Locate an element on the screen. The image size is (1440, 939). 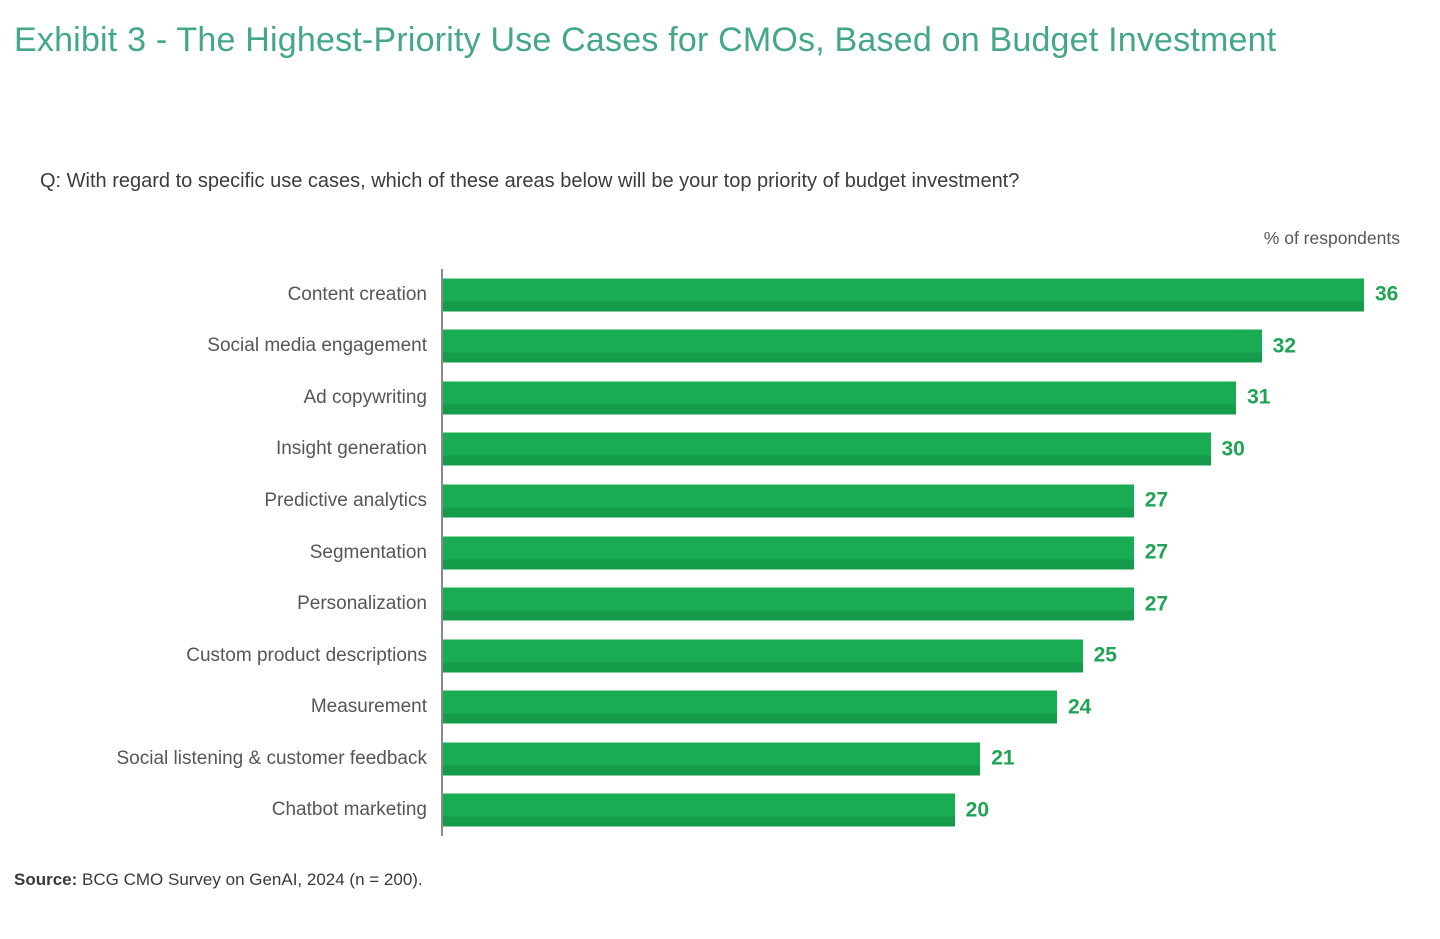
value-label: 21 is located at coordinates (1003, 758).